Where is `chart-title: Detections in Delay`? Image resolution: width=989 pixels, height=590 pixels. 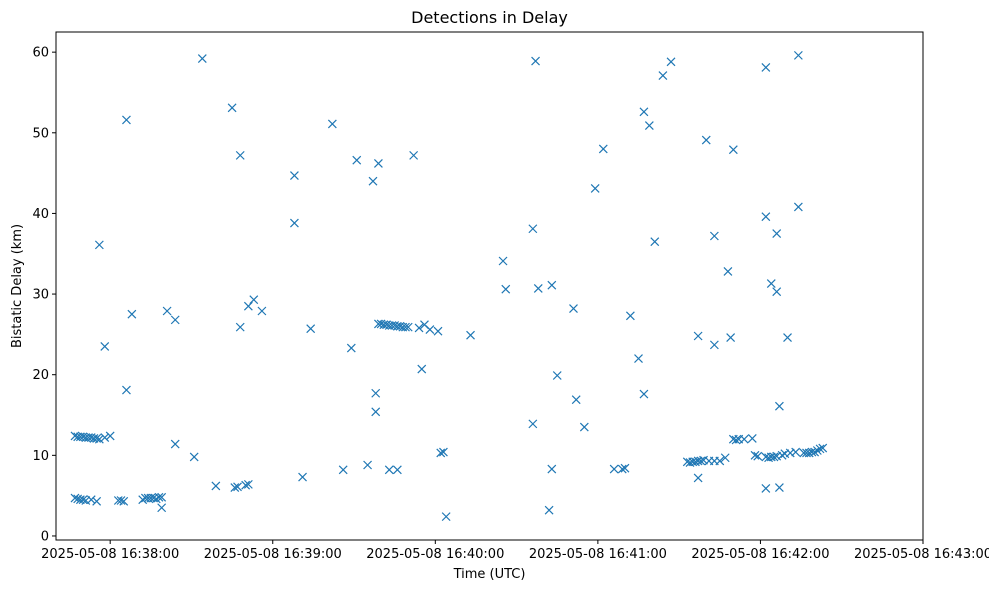
chart-title: Detections in Delay is located at coordinates (489, 17).